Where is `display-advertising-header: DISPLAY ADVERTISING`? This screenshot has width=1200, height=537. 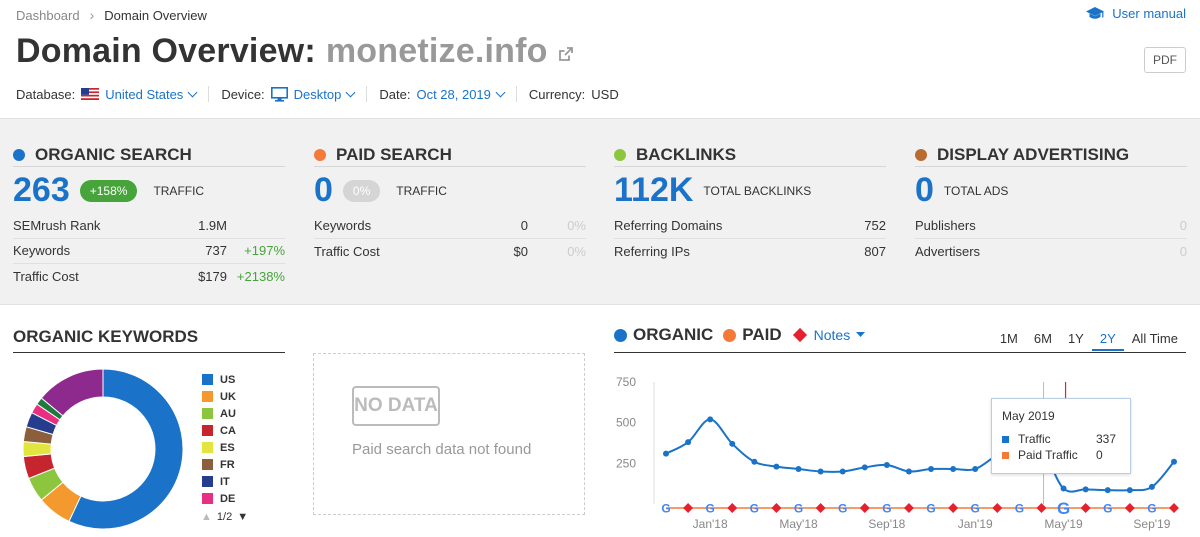 display-advertising-header: DISPLAY ADVERTISING is located at coordinates (1051, 155).